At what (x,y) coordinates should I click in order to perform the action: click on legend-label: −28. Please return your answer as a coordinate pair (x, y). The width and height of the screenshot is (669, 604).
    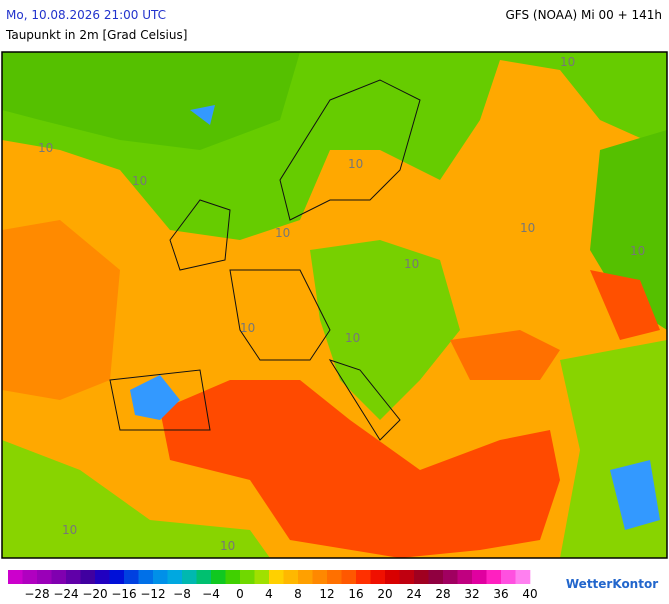
    Looking at the image, I should click on (36, 593).